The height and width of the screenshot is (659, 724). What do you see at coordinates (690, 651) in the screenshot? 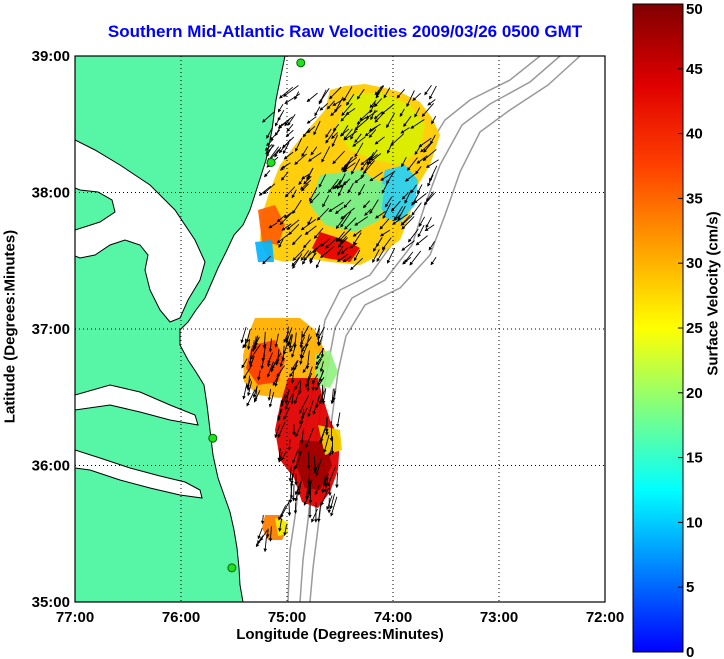
I see `colorbar-tick-label: 0` at bounding box center [690, 651].